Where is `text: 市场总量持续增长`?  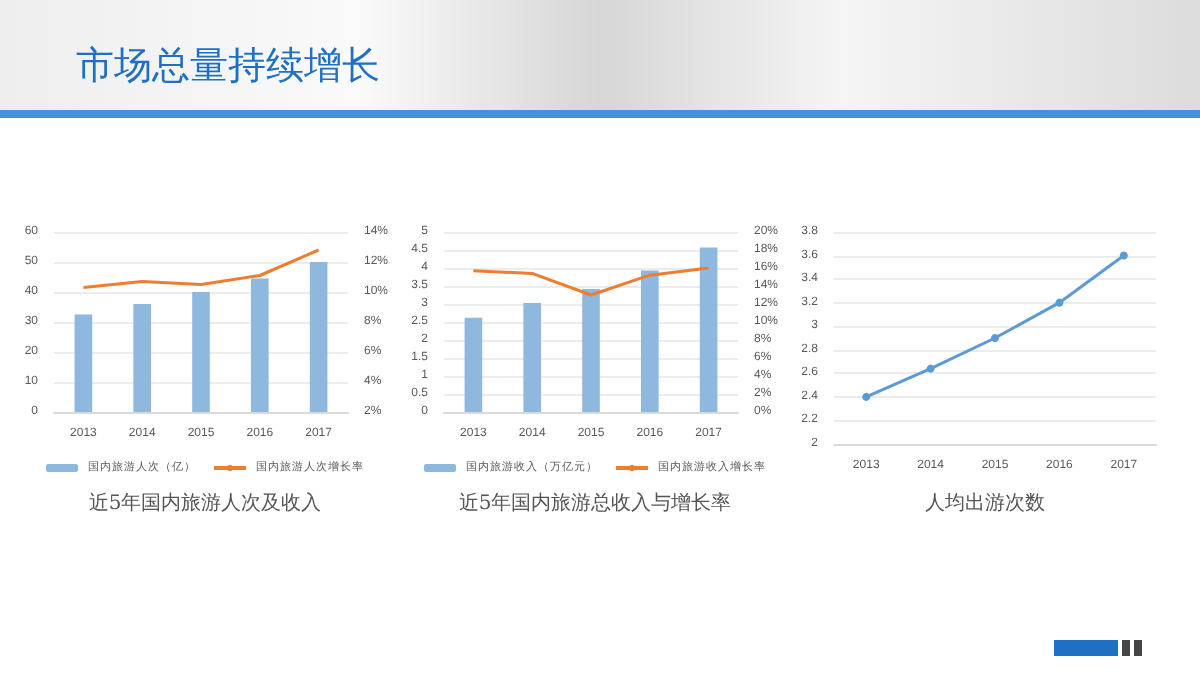
text: 市场总量持续增长 is located at coordinates (228, 67).